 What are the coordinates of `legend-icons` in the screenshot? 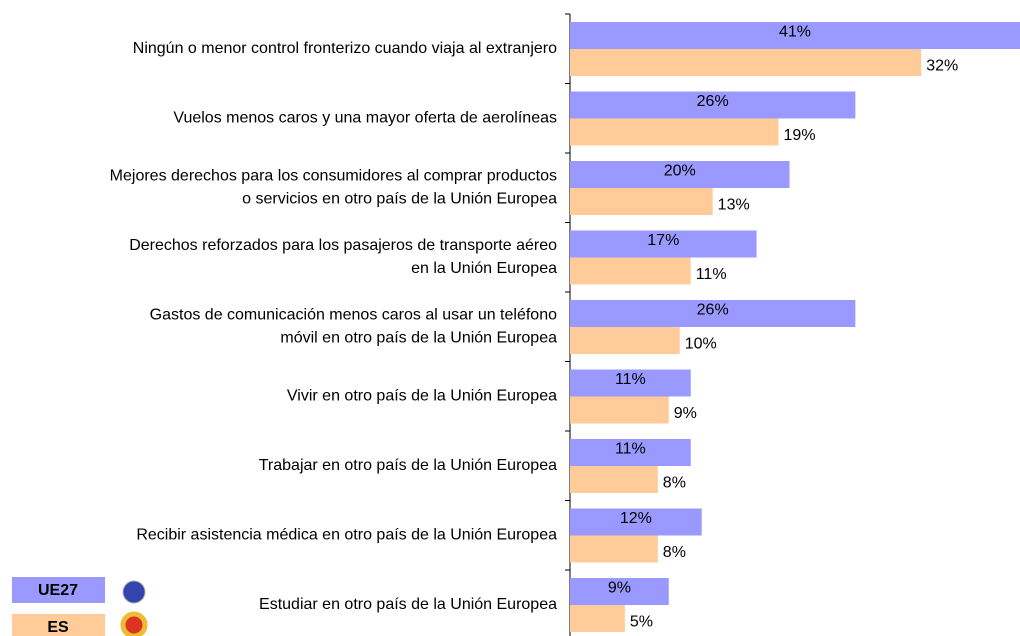 It's located at (134, 608).